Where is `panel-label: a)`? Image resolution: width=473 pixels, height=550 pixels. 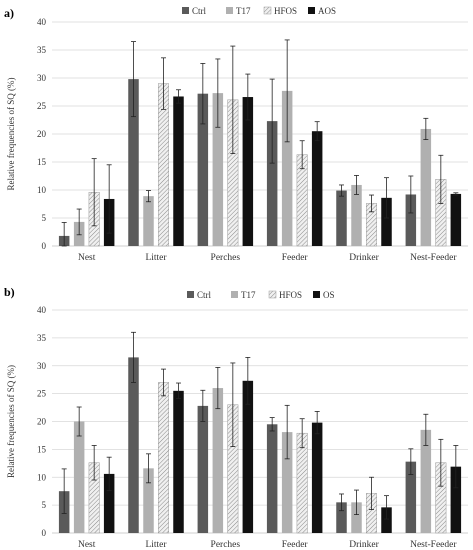
panel-label: a) is located at coordinates (9, 13).